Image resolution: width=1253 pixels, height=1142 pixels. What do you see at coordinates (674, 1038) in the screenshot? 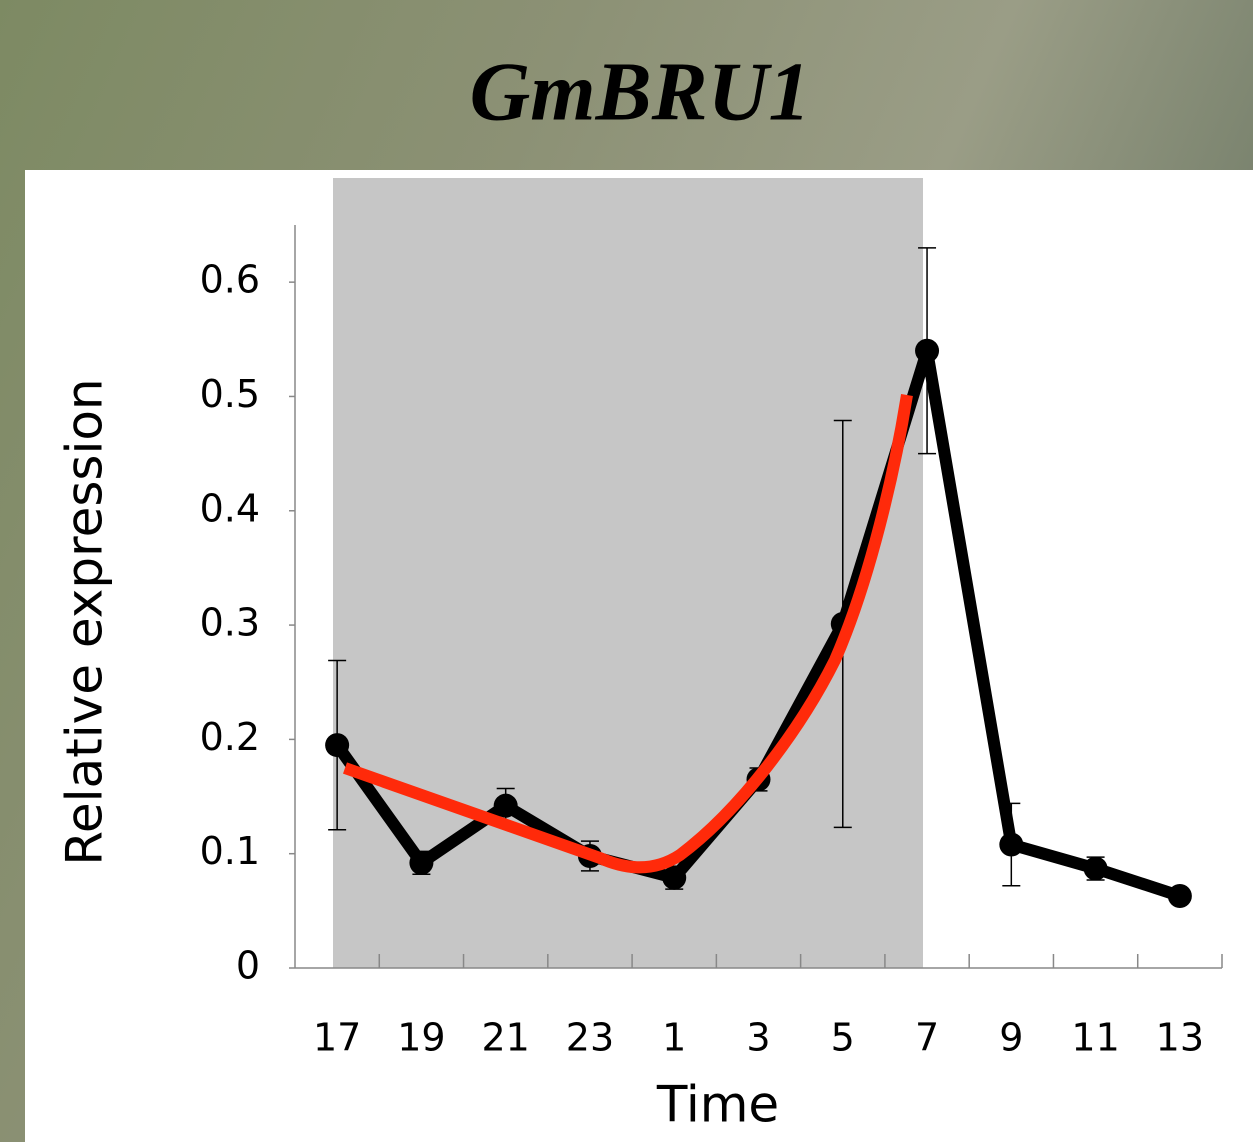
I see `x-tick-label: 1` at bounding box center [674, 1038].